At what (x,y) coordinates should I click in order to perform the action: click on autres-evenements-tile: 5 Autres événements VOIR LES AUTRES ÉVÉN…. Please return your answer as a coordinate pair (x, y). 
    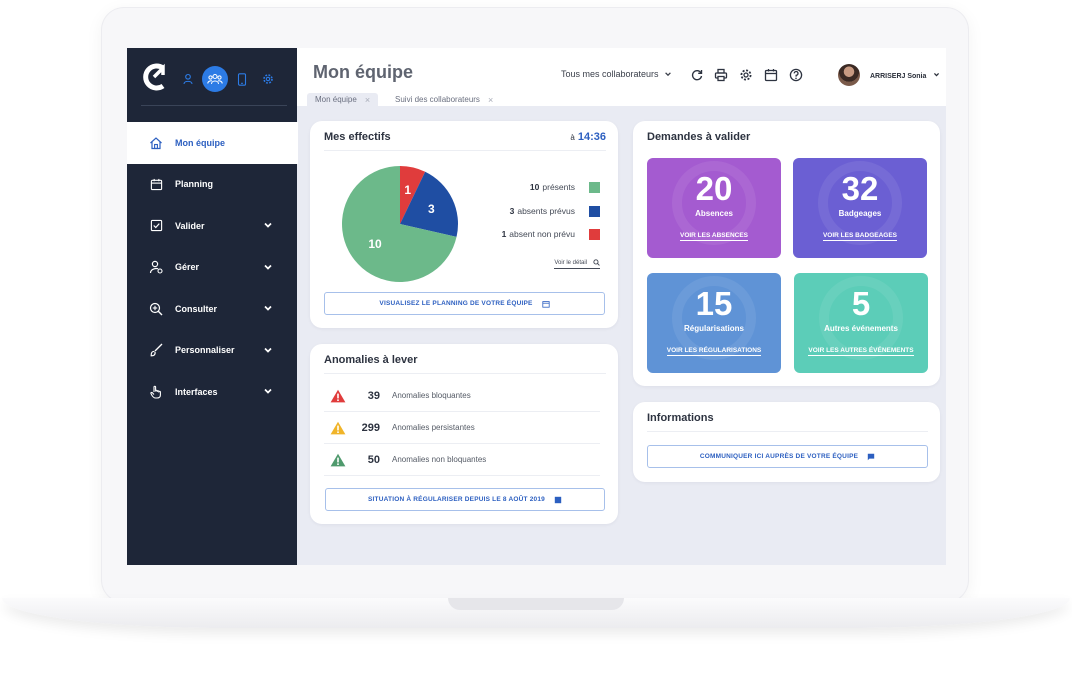
    Looking at the image, I should click on (861, 323).